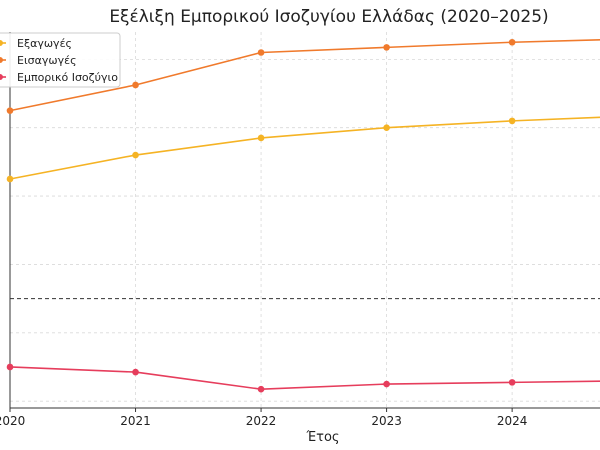  I want to click on legend: Εξαγωγές Εισαγωγές Εμπορικό Ισοζύγιο, so click(60, 60).